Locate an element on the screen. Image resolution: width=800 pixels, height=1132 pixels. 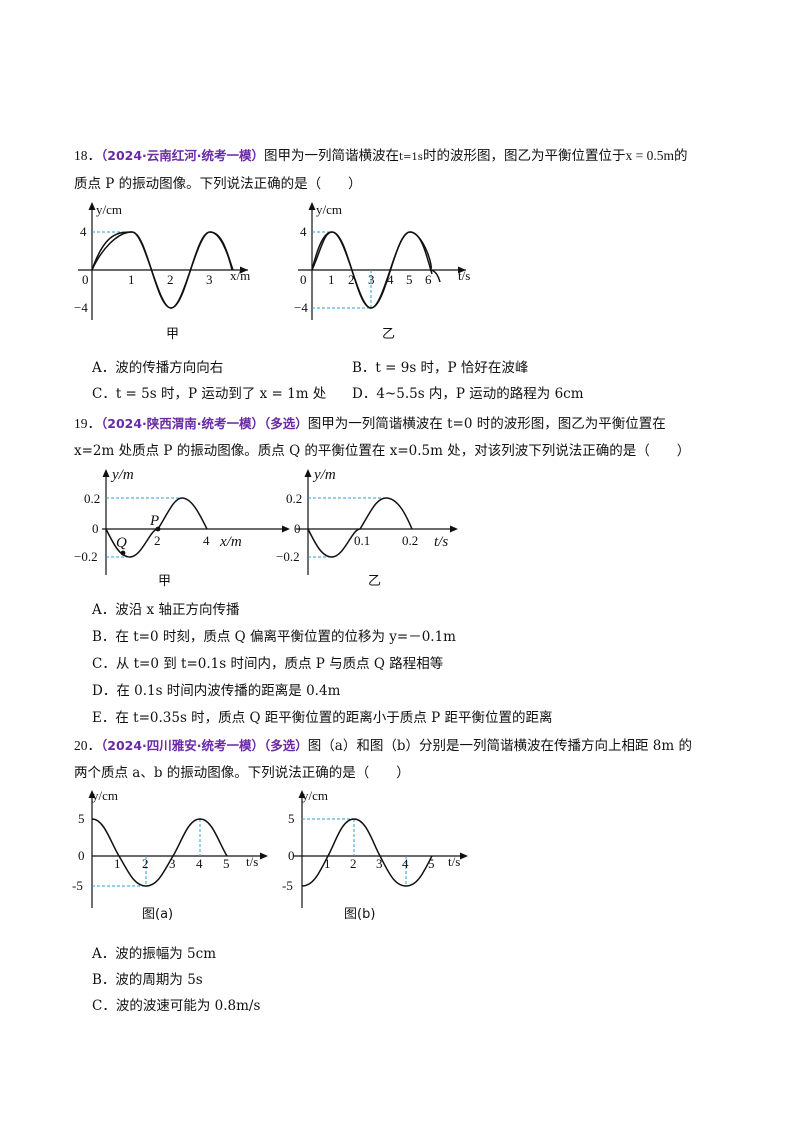
figure-19-right: y/m t/s 0.2 0 −0.2 0.1 0.2 乙 is located at coordinates (367, 528).